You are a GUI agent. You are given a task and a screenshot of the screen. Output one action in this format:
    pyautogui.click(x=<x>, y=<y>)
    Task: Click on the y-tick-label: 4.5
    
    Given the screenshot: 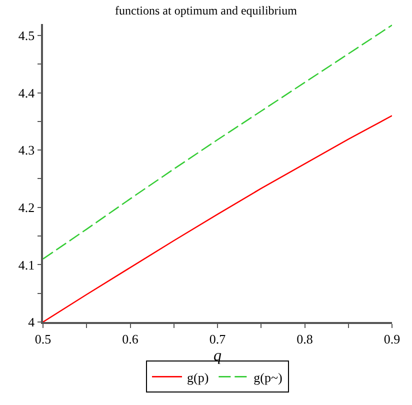 What is the action you would take?
    pyautogui.click(x=26, y=36)
    